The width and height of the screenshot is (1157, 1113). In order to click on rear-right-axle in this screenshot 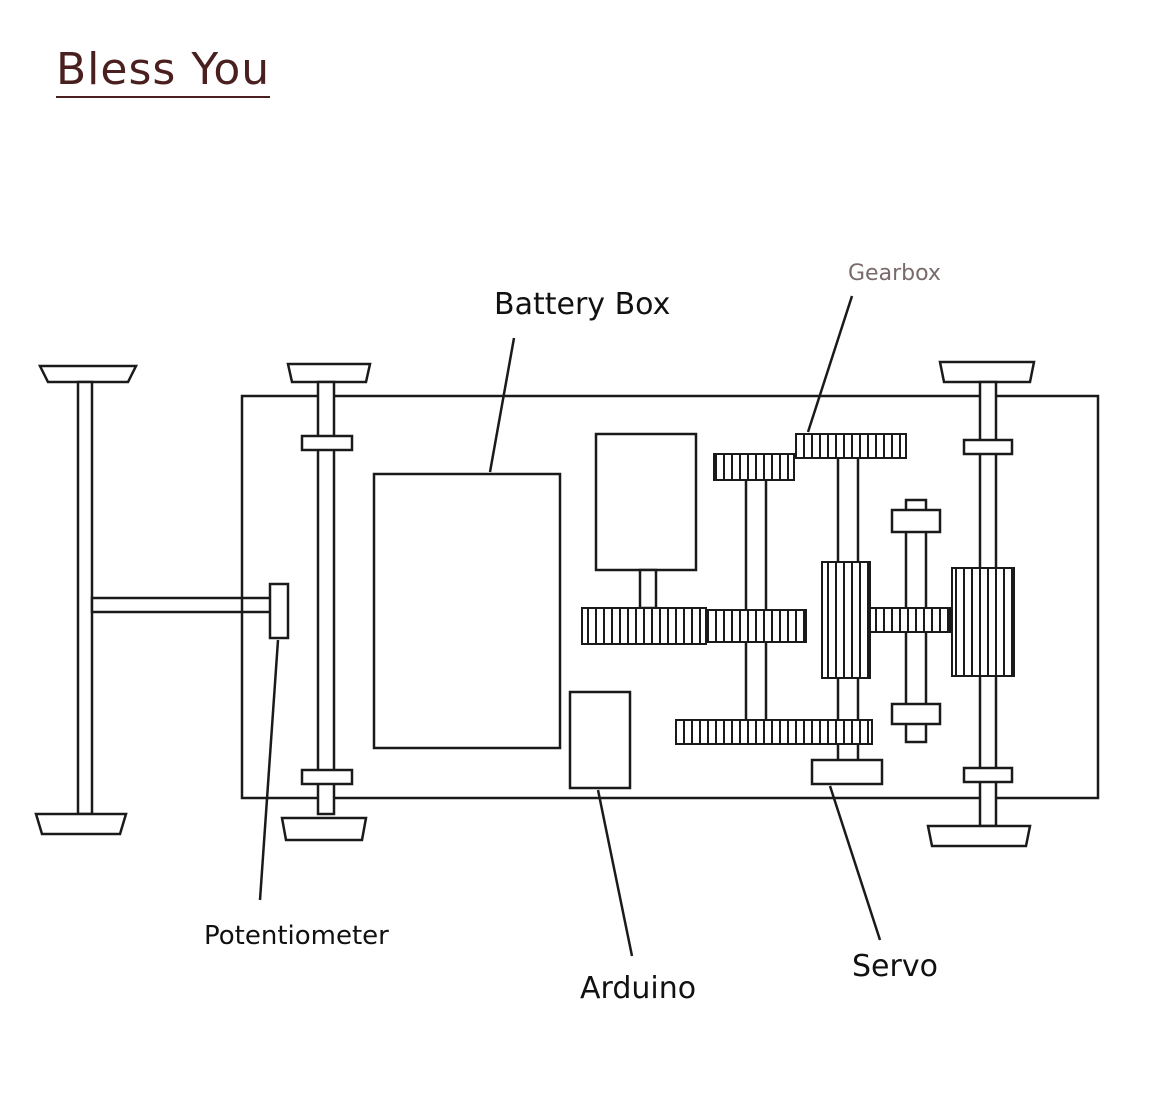, I will do `click(981, 604)`.